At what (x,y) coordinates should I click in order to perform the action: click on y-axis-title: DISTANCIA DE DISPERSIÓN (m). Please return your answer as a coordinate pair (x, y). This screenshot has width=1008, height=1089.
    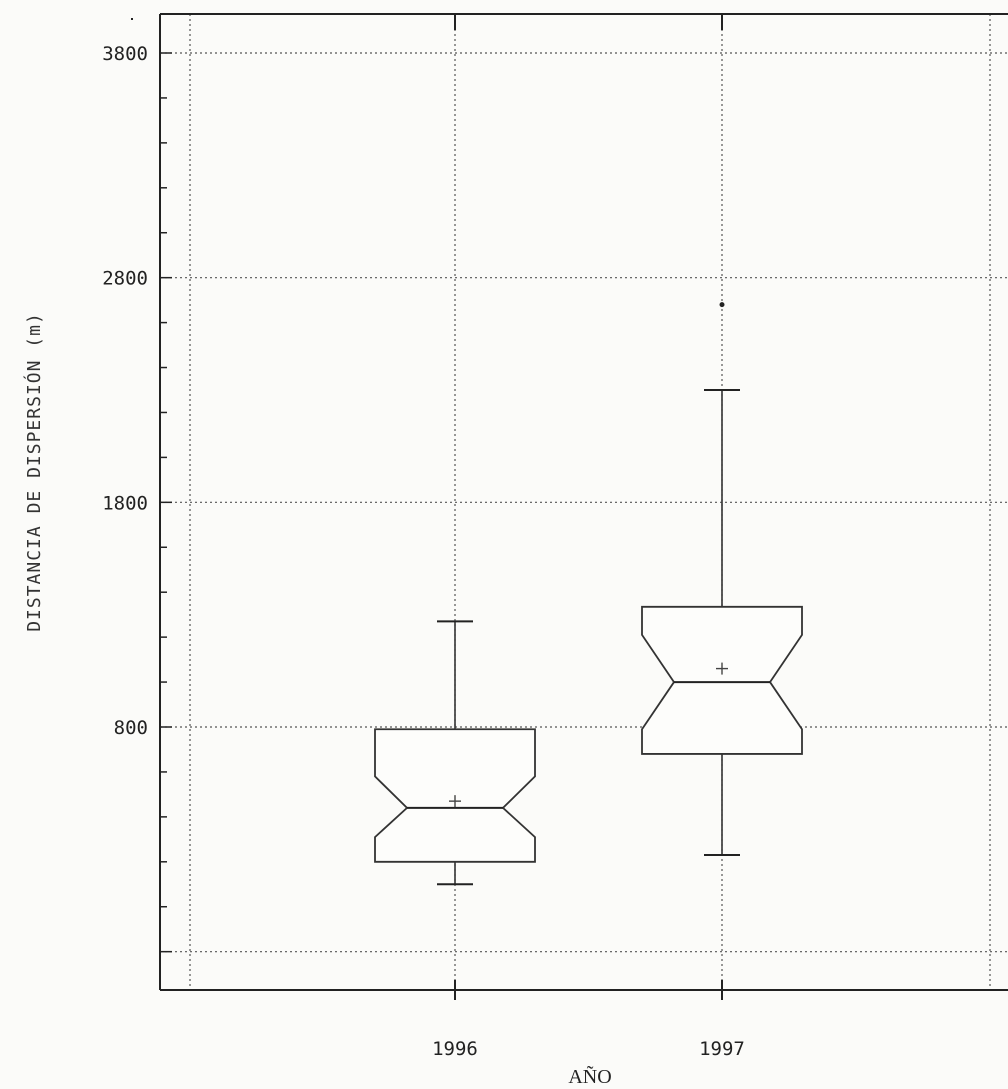
    Looking at the image, I should click on (34, 472).